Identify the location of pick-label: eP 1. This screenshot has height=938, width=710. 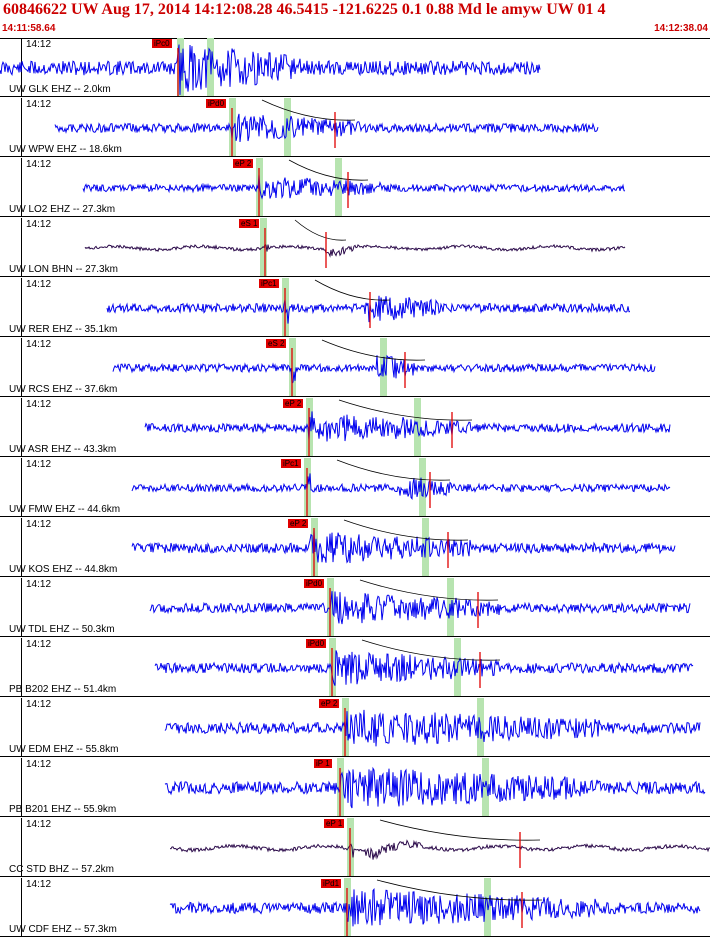
(334, 823).